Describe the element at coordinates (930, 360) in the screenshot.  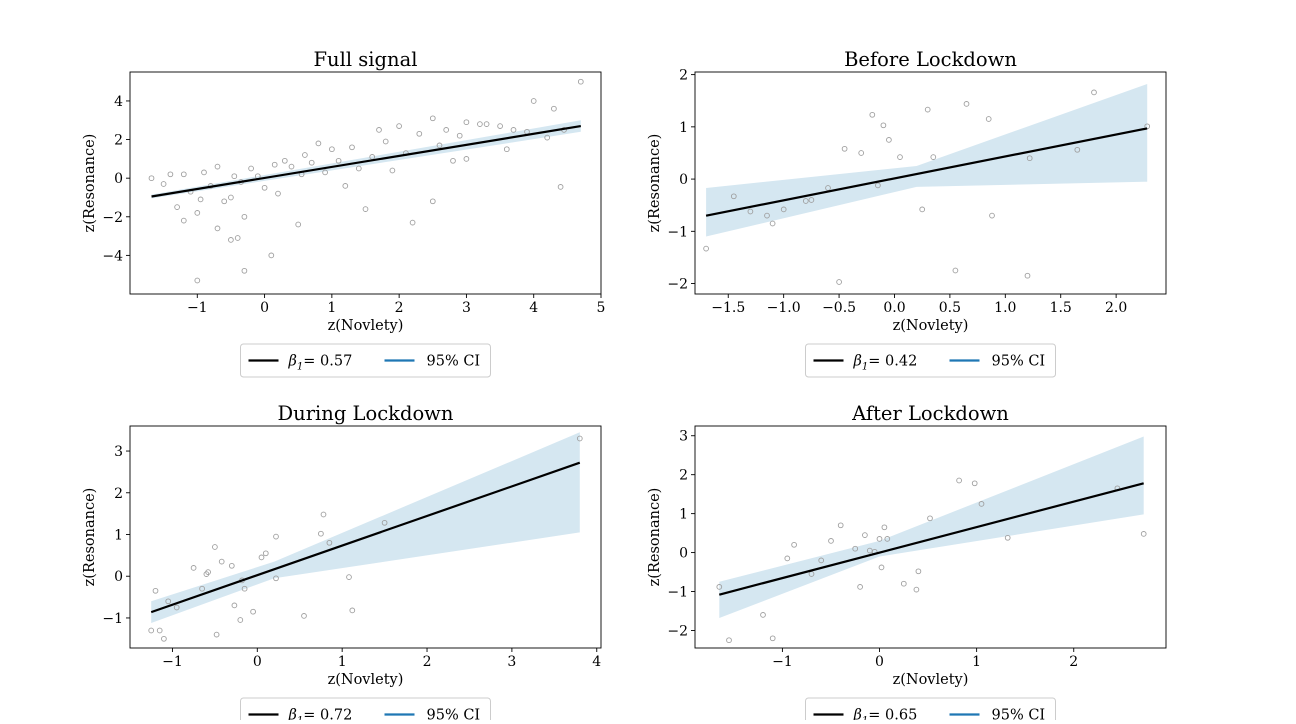
I see `legend-box` at that location.